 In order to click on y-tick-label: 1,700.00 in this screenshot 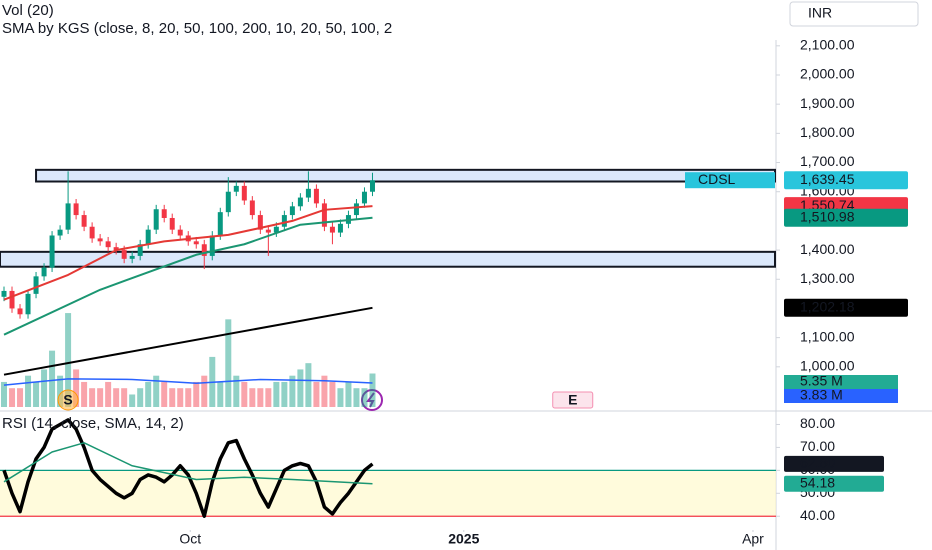, I will do `click(827, 161)`.